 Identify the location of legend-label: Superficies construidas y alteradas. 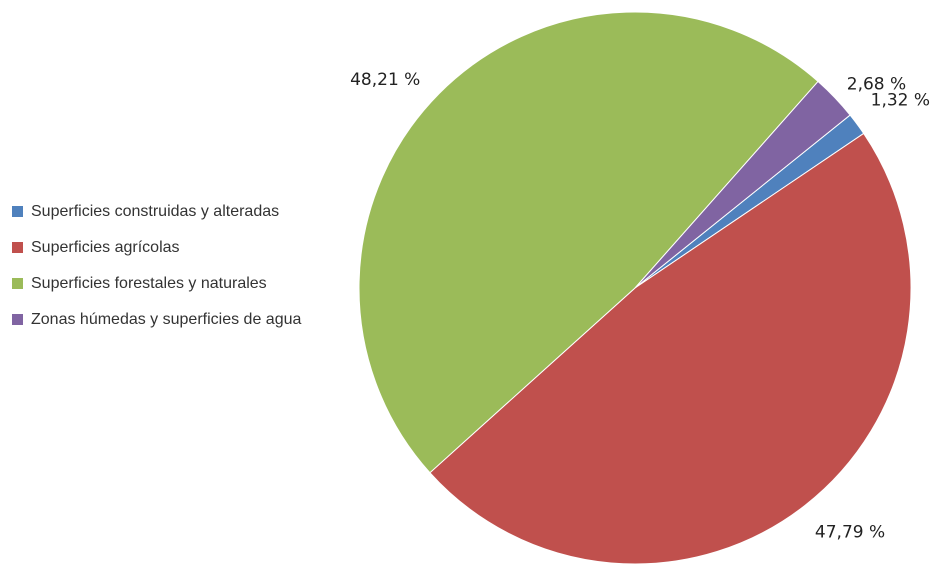
(155, 211).